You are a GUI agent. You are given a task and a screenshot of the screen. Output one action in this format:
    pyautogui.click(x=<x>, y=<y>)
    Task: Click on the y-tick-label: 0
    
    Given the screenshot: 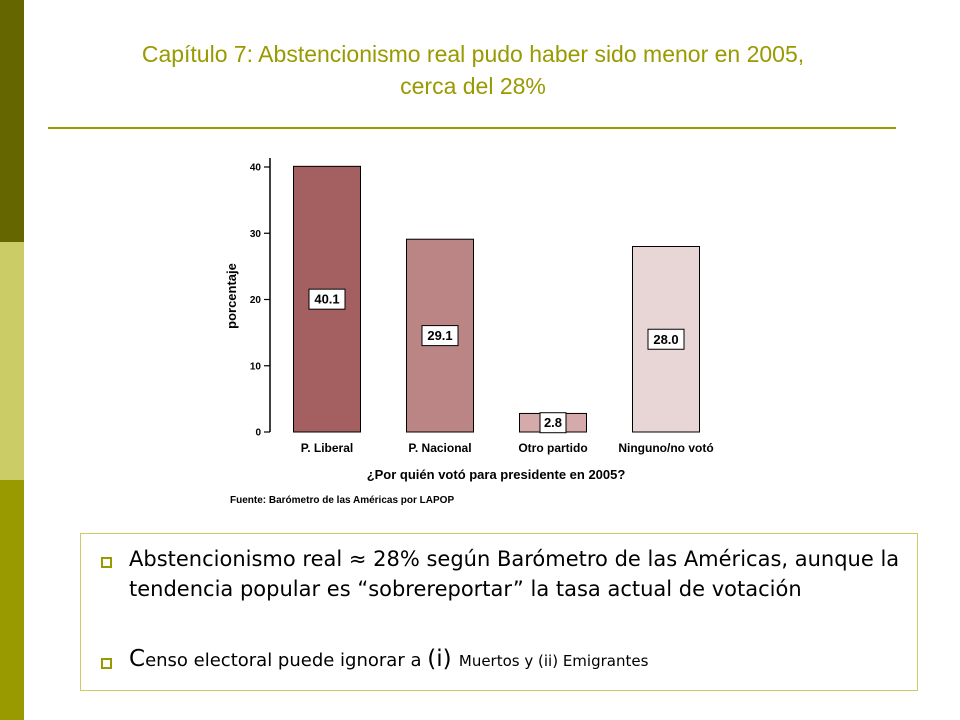 What is the action you would take?
    pyautogui.click(x=258, y=433)
    